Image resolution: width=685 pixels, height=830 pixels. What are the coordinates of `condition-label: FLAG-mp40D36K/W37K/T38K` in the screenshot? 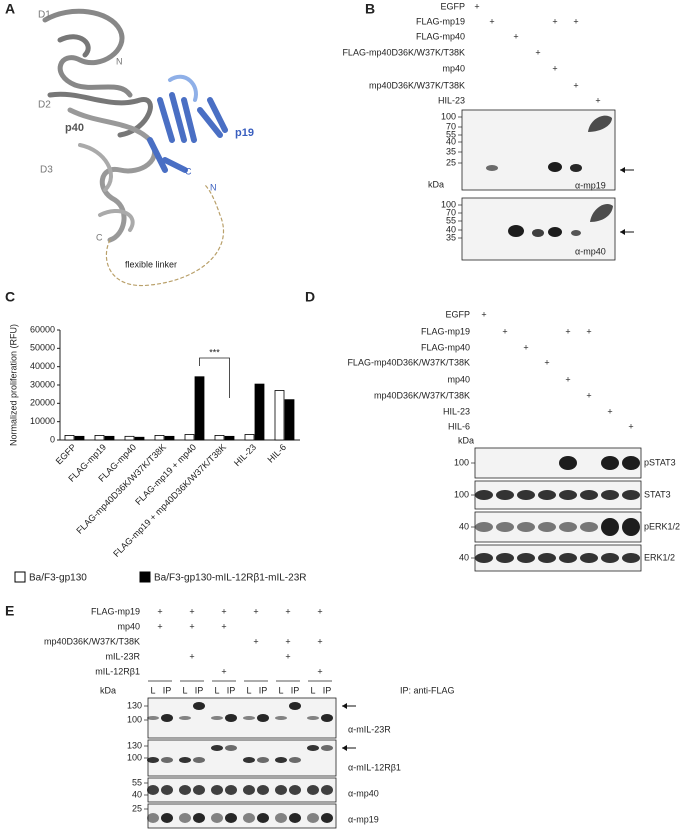 It's located at (403, 52).